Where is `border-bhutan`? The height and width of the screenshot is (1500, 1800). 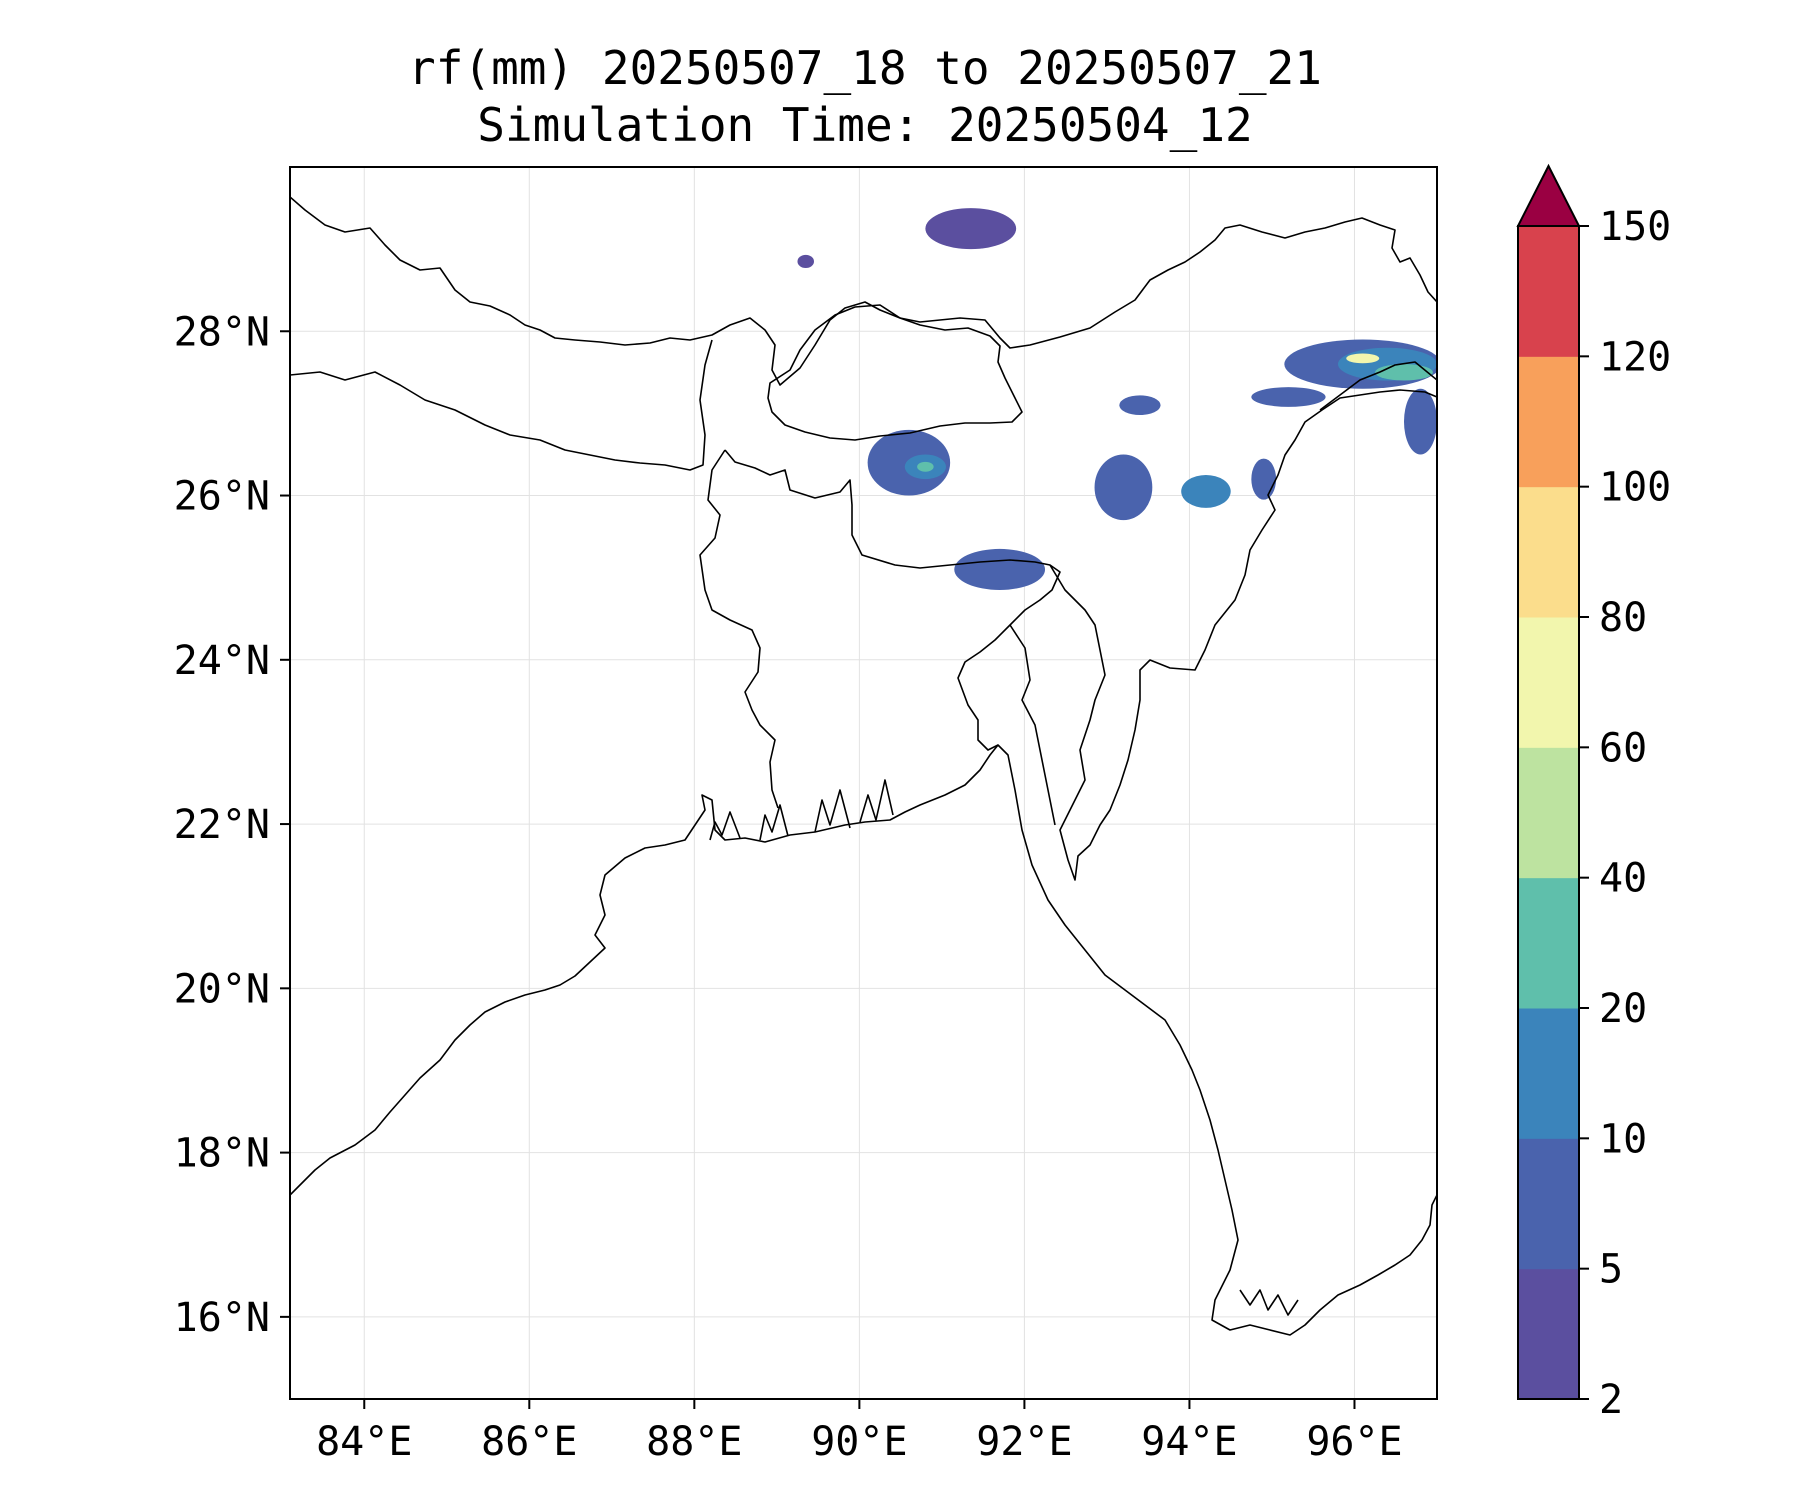
border-bhutan is located at coordinates (895, 372).